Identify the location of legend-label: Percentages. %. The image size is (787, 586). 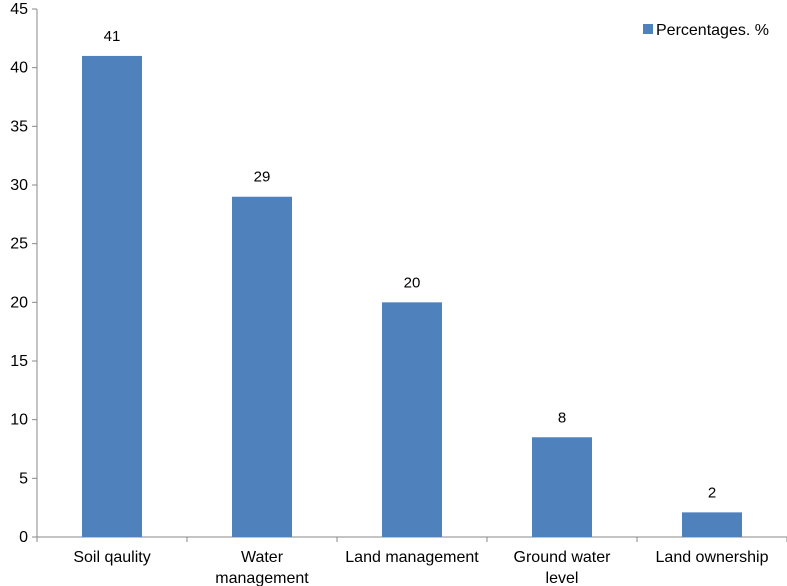
(712, 30).